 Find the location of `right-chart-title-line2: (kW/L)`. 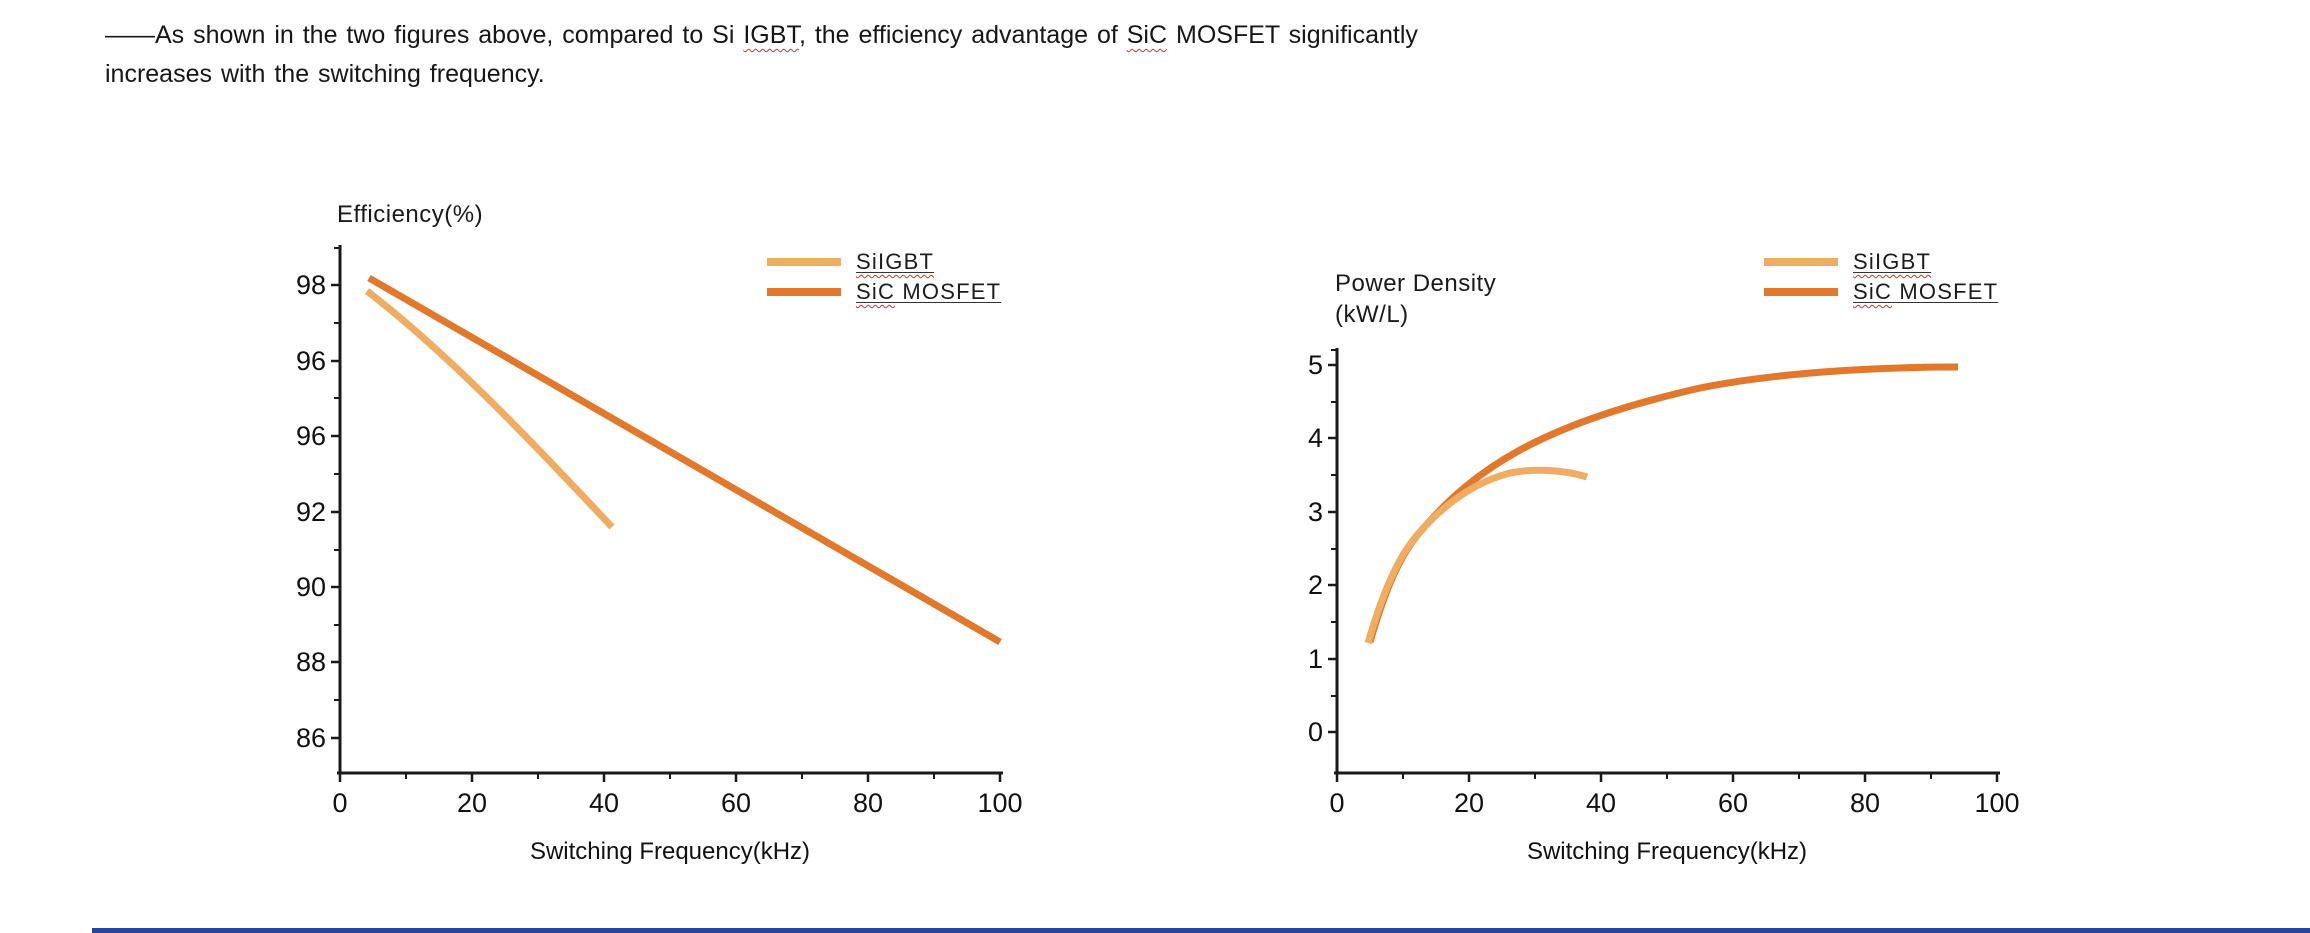

right-chart-title-line2: (kW/L) is located at coordinates (1372, 314).